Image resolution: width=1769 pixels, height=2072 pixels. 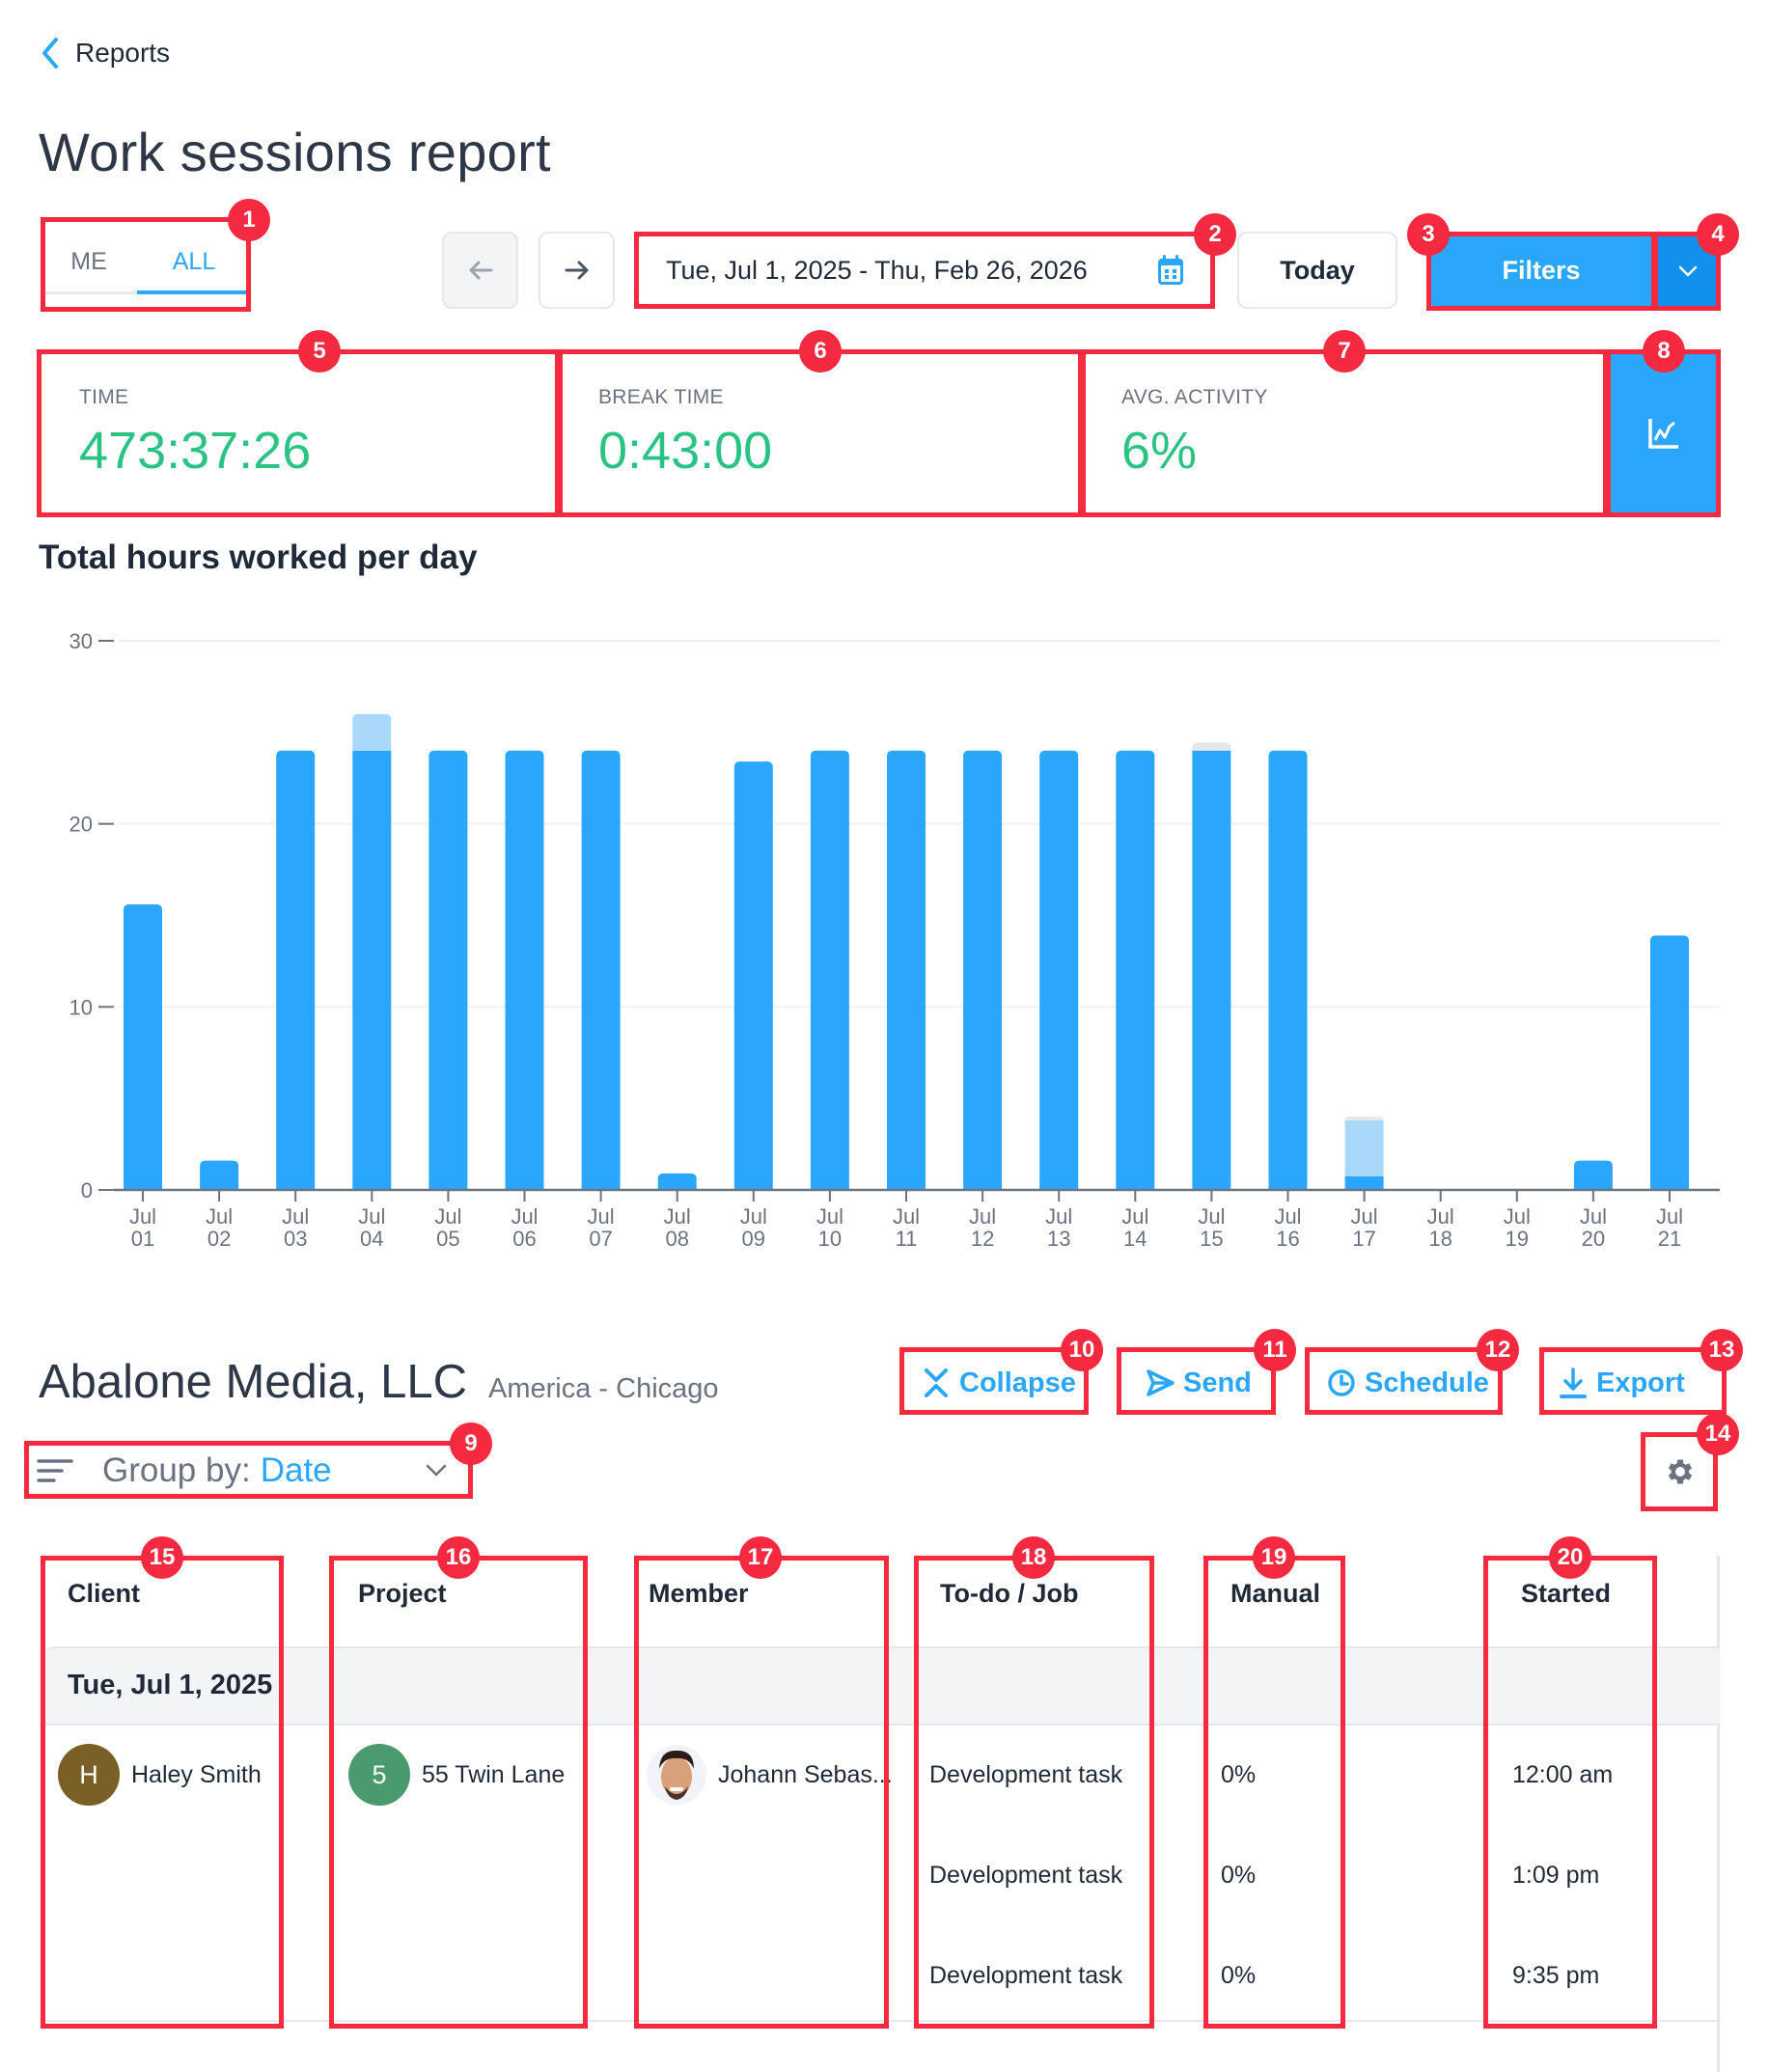 What do you see at coordinates (1573, 1383) in the screenshot?
I see `download-icon` at bounding box center [1573, 1383].